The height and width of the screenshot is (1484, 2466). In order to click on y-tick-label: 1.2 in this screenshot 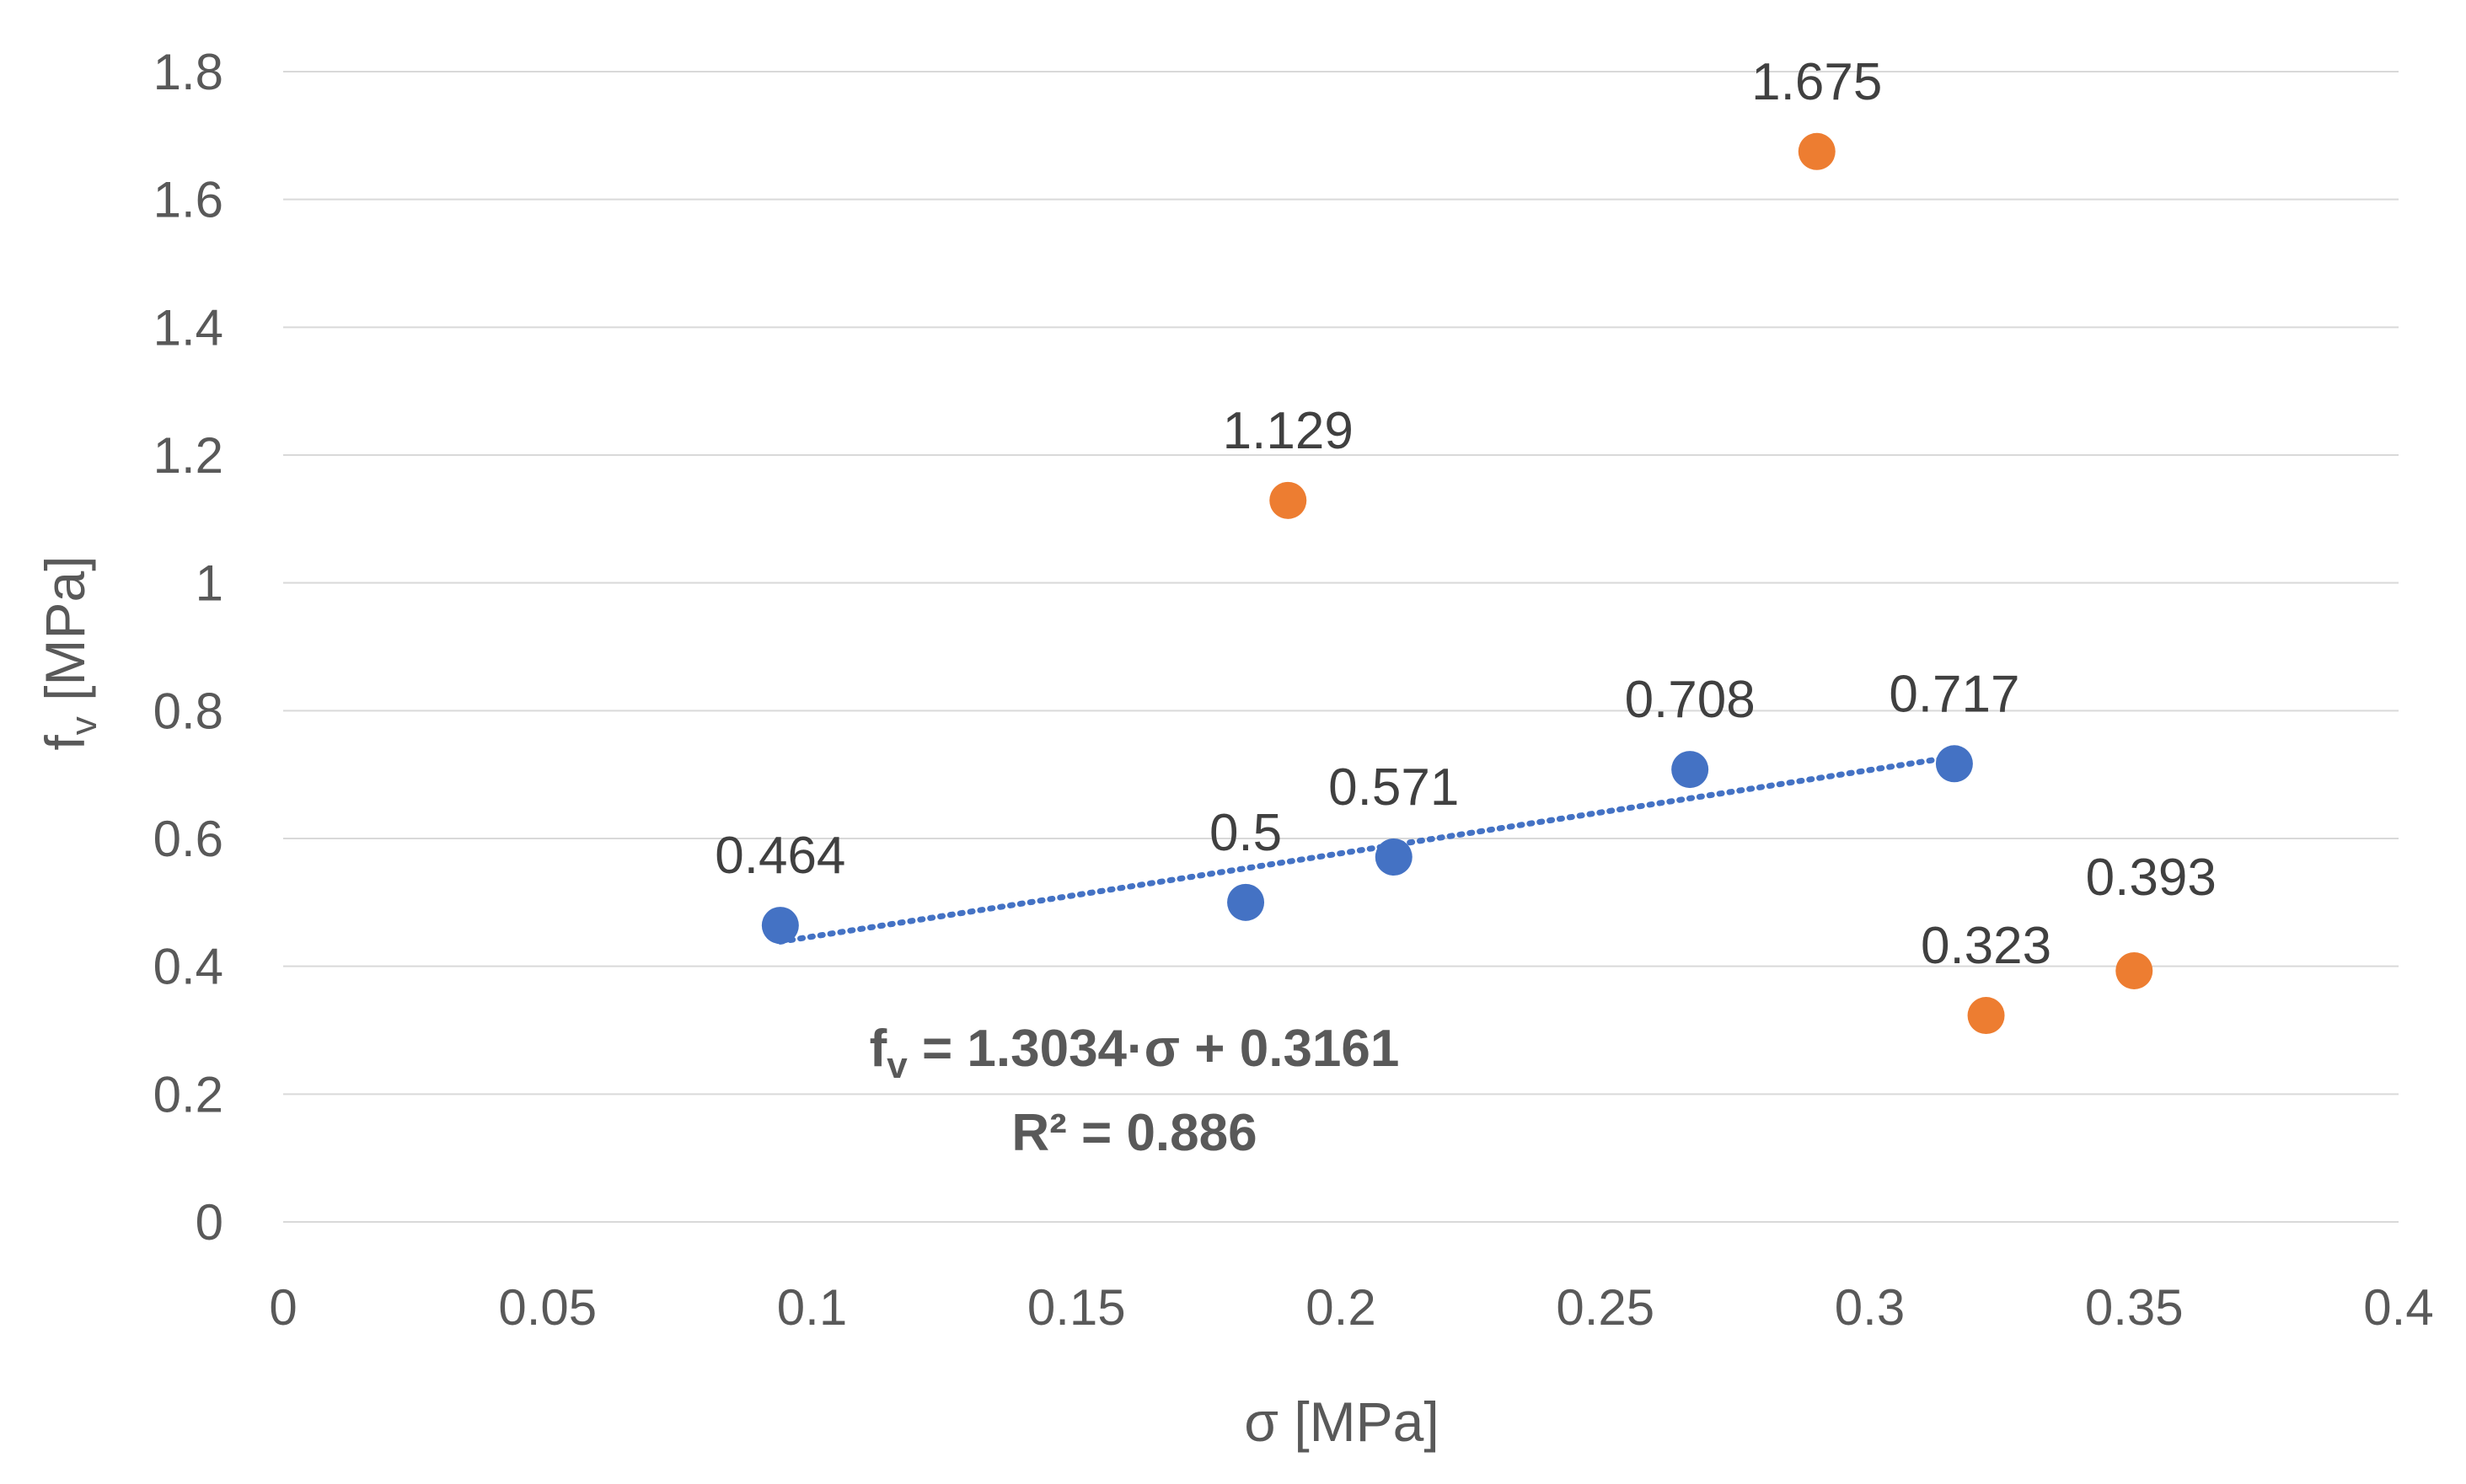, I will do `click(188, 455)`.